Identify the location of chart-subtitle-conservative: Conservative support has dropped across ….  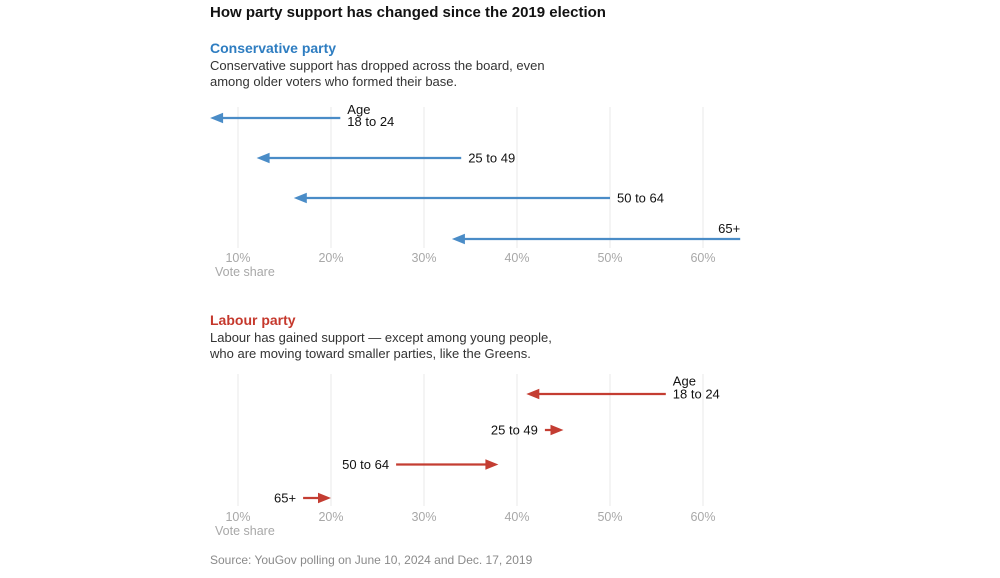
(377, 73).